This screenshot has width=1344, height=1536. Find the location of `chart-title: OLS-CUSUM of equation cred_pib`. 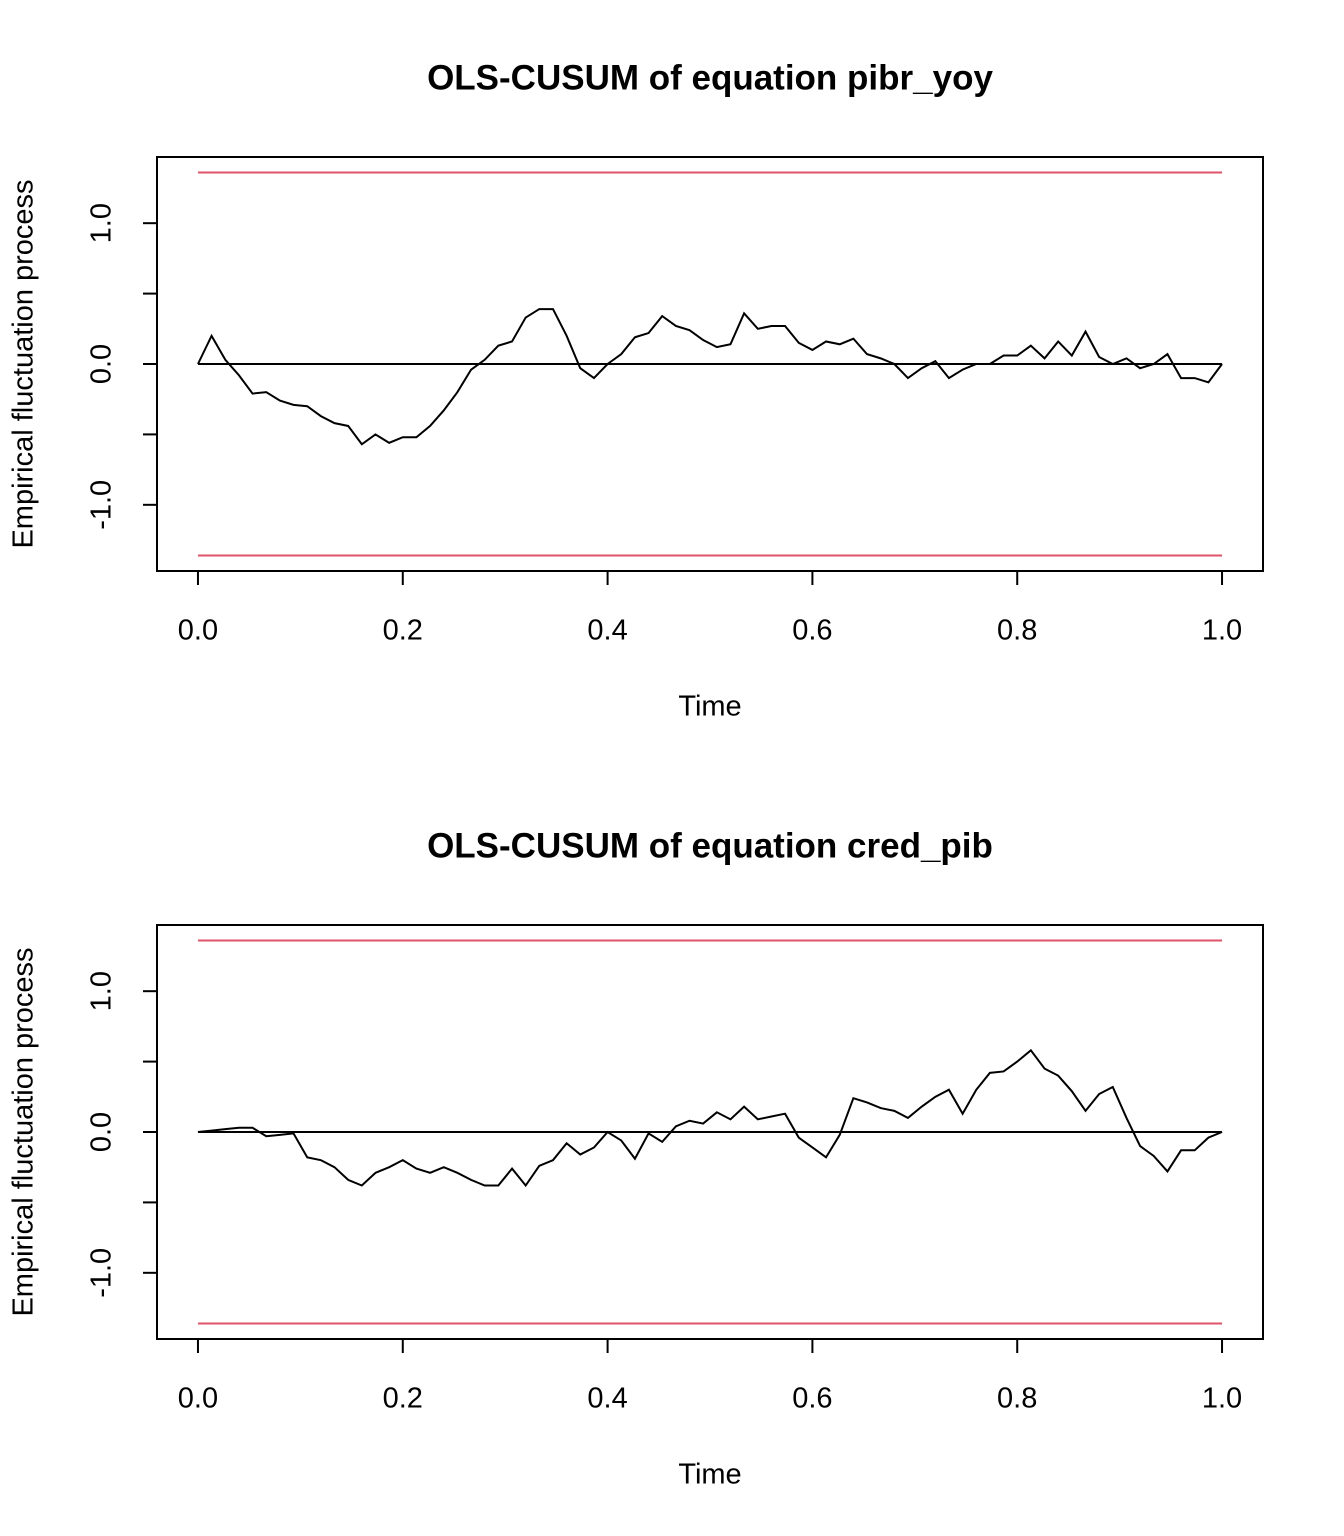

chart-title: OLS-CUSUM of equation cred_pib is located at coordinates (710, 845).